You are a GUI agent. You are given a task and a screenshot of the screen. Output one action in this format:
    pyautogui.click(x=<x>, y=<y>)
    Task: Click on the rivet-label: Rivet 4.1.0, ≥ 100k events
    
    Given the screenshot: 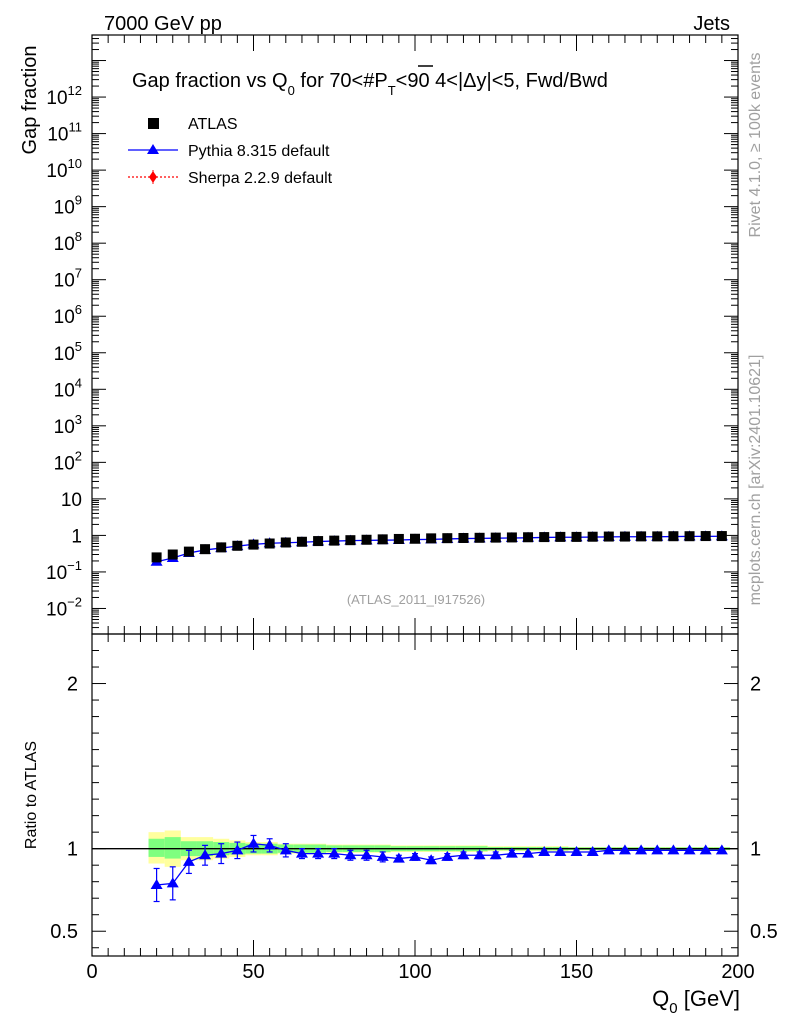 What is the action you would take?
    pyautogui.click(x=755, y=145)
    